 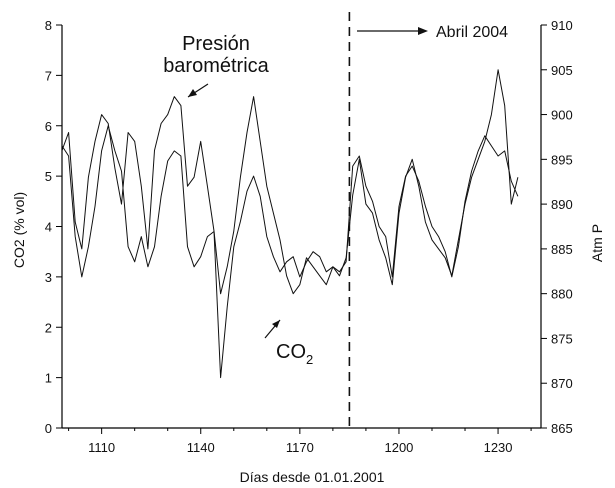 I want to click on y-left-tick-label: 7, so click(x=48, y=75).